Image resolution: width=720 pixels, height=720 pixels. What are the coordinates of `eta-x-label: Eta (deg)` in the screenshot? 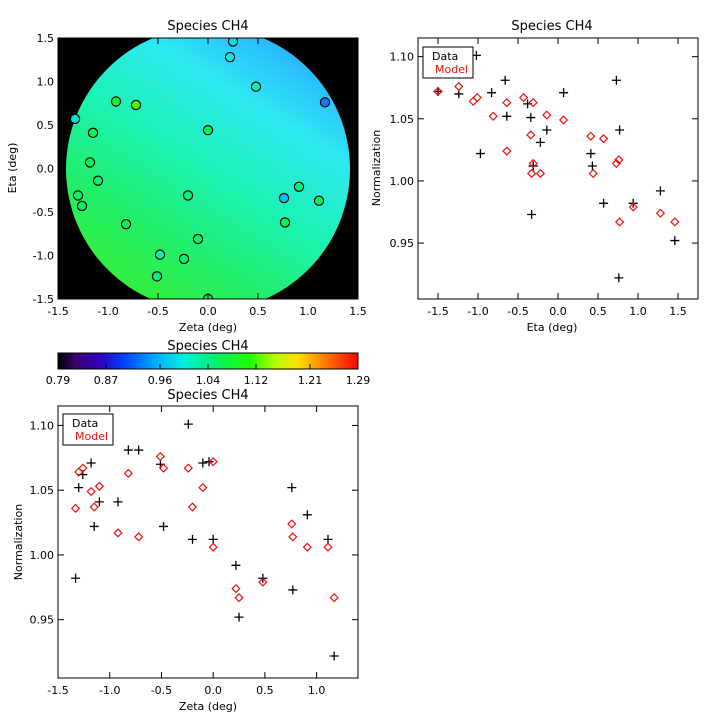 It's located at (552, 327).